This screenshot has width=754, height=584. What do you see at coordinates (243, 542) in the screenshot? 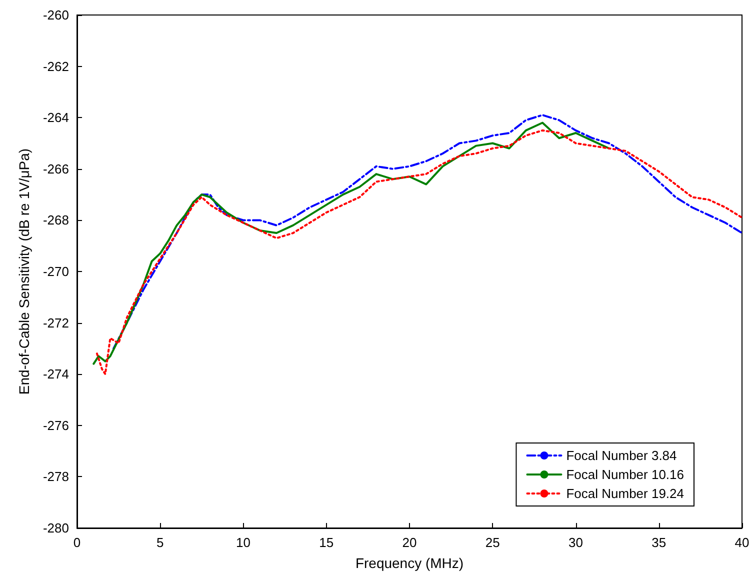
I see `x-tick-label: 10` at bounding box center [243, 542].